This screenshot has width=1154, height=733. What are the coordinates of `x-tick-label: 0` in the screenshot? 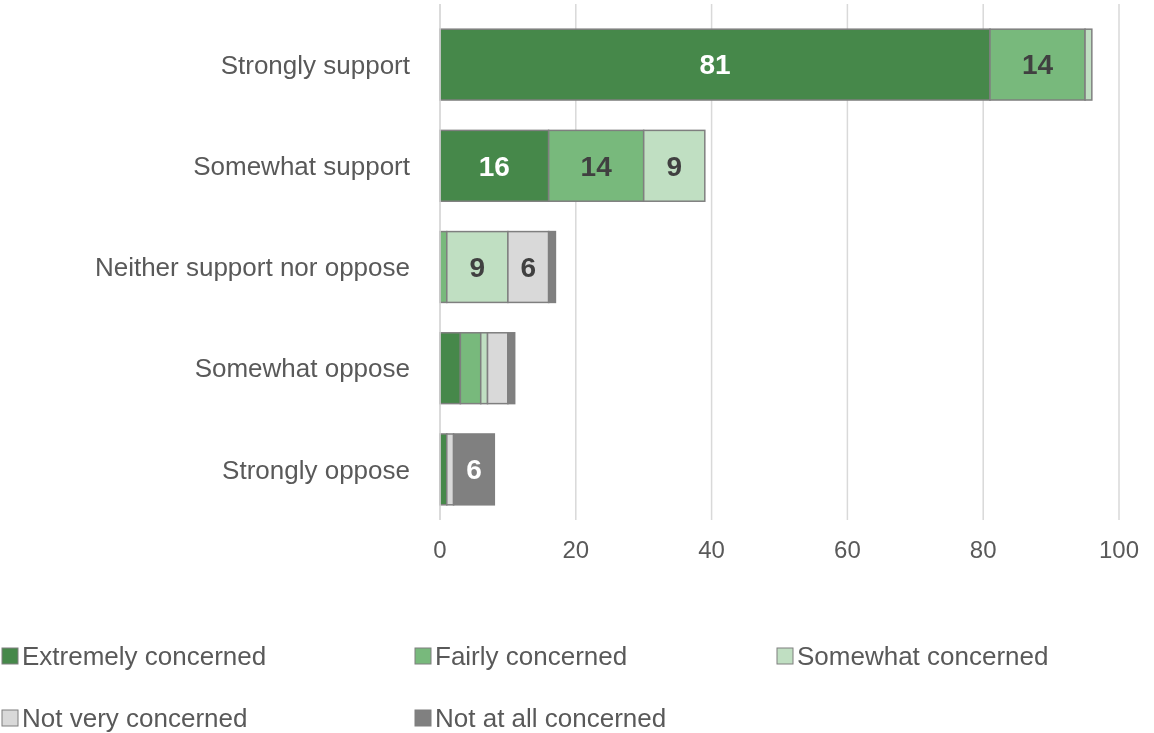 It's located at (440, 549).